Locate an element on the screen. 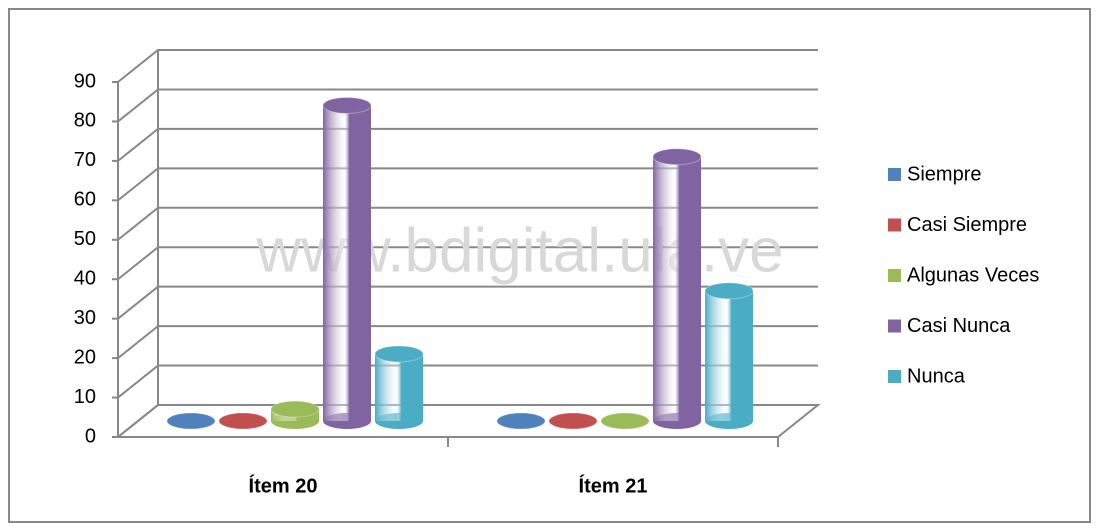 This screenshot has height=531, width=1099. legend-label: Algunas Veces is located at coordinates (973, 275).